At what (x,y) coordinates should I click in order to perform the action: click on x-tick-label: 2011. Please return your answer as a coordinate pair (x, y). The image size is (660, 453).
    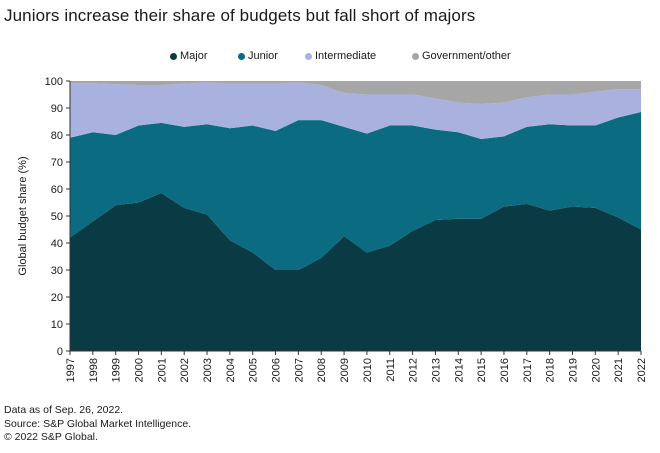
    Looking at the image, I should click on (391, 370).